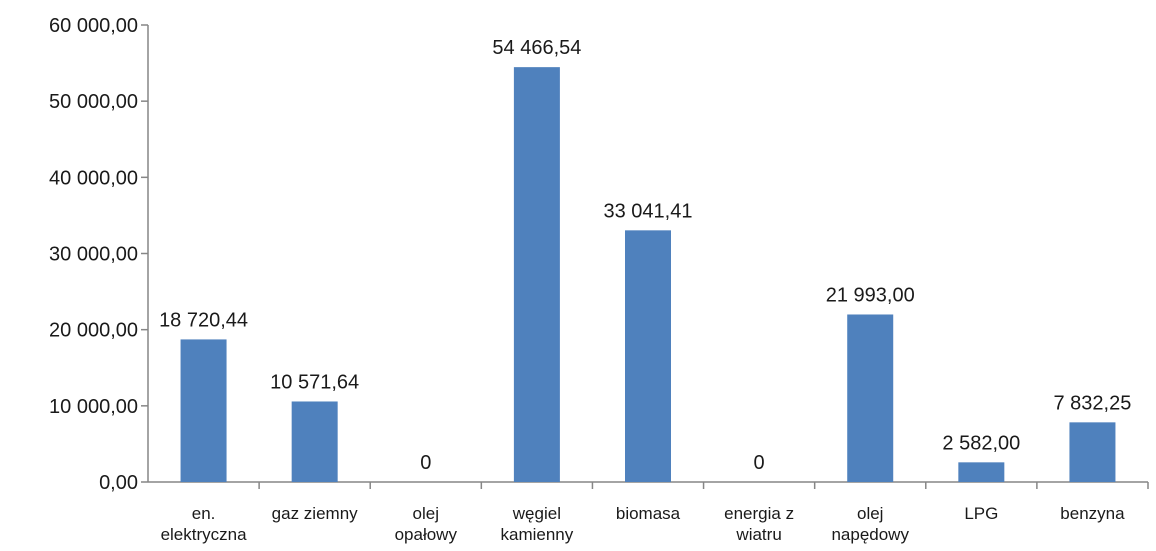 The height and width of the screenshot is (551, 1156). What do you see at coordinates (93, 26) in the screenshot?
I see `y-tick-label: 60 000,00` at bounding box center [93, 26].